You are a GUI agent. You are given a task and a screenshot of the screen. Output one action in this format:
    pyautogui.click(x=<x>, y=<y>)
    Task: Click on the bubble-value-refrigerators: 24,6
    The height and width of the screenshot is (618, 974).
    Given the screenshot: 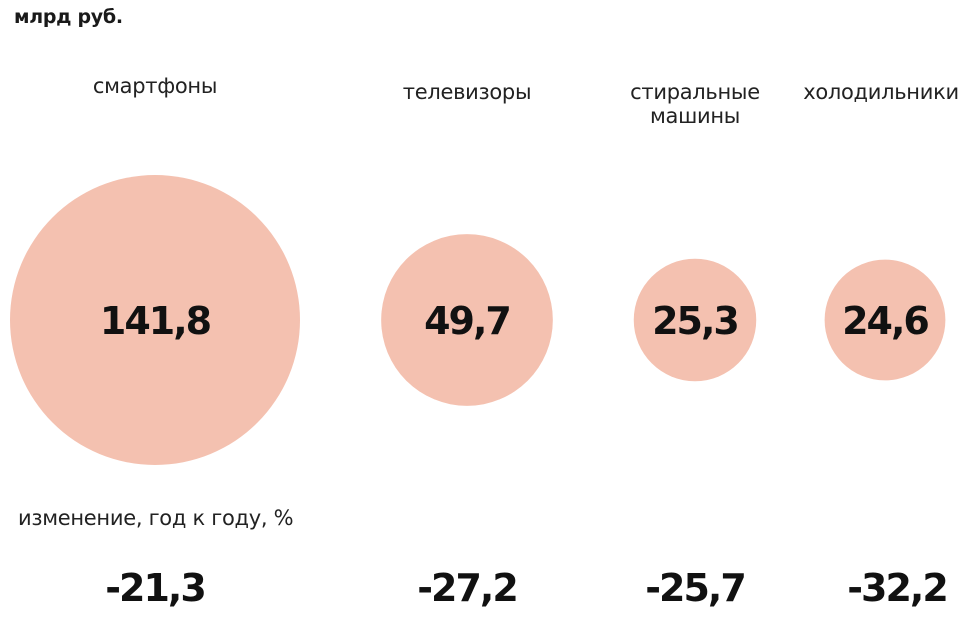 What is the action you would take?
    pyautogui.click(x=885, y=321)
    